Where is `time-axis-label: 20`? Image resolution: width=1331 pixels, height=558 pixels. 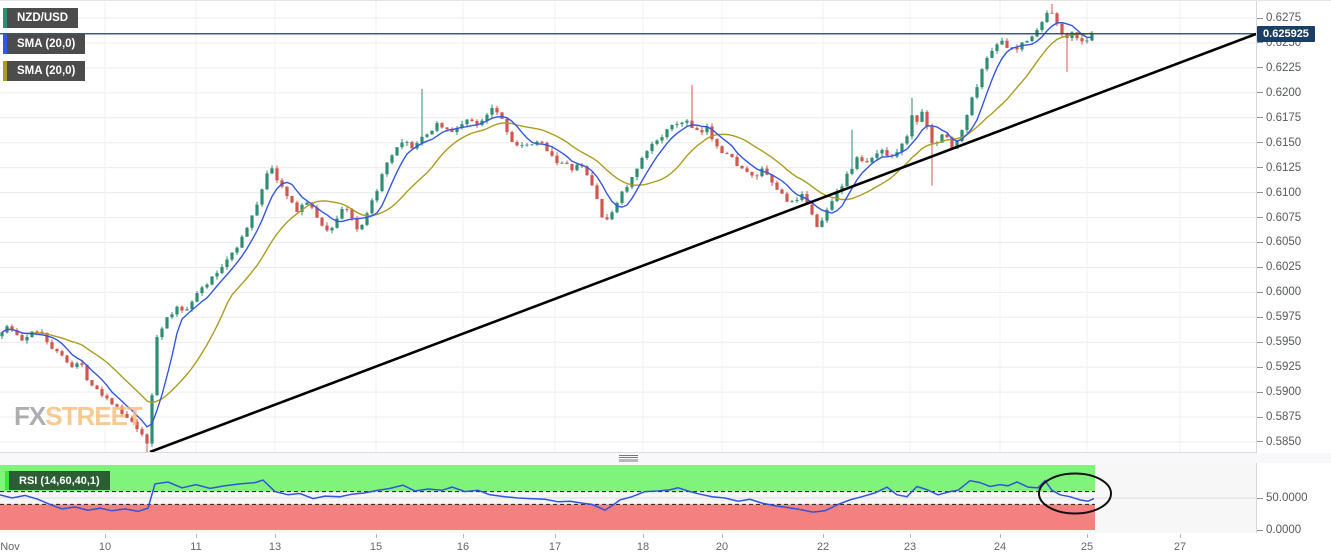
time-axis-label: 20 is located at coordinates (722, 547).